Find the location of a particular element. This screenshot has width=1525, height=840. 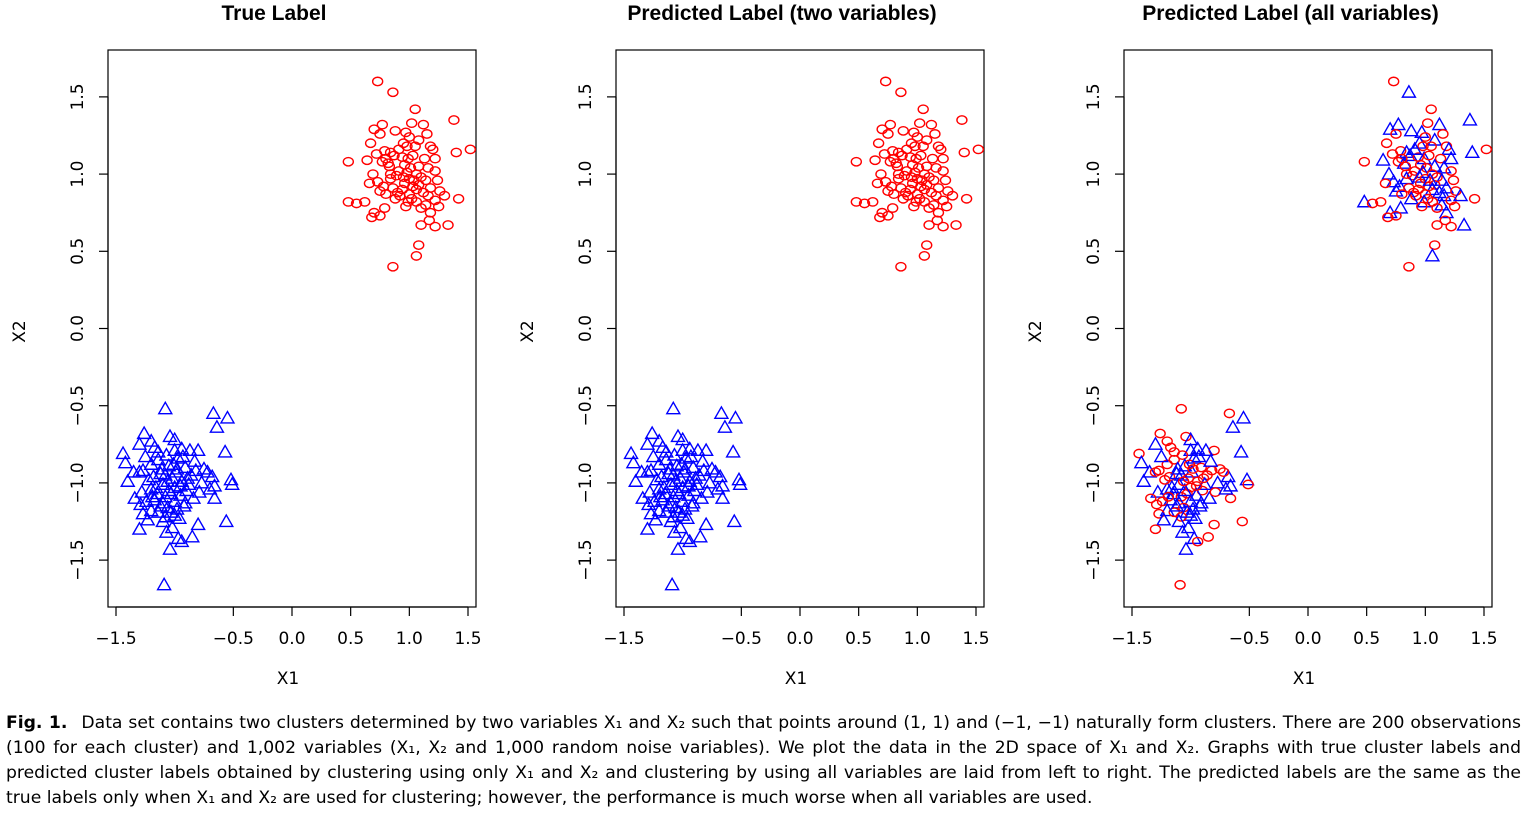

x-axis-label: X1 is located at coordinates (288, 679).